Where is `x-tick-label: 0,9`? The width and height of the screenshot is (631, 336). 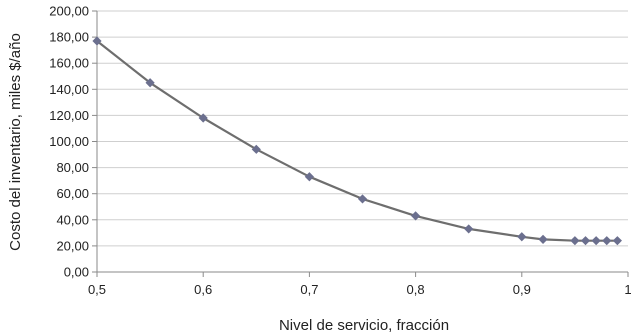 x-tick-label: 0,9 is located at coordinates (522, 289).